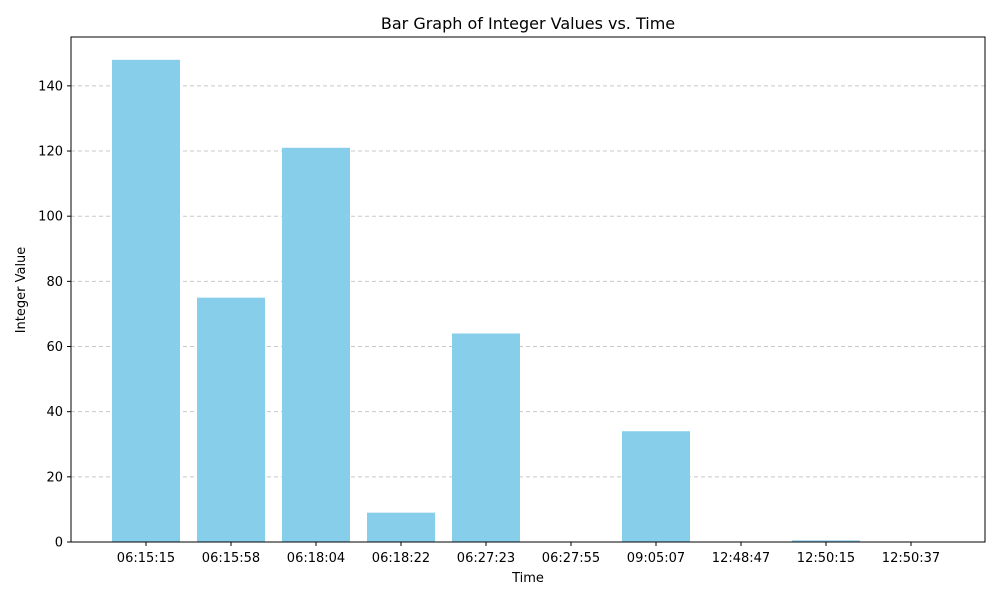  What do you see at coordinates (231, 558) in the screenshot?
I see `x-tick-label: 06:15:58` at bounding box center [231, 558].